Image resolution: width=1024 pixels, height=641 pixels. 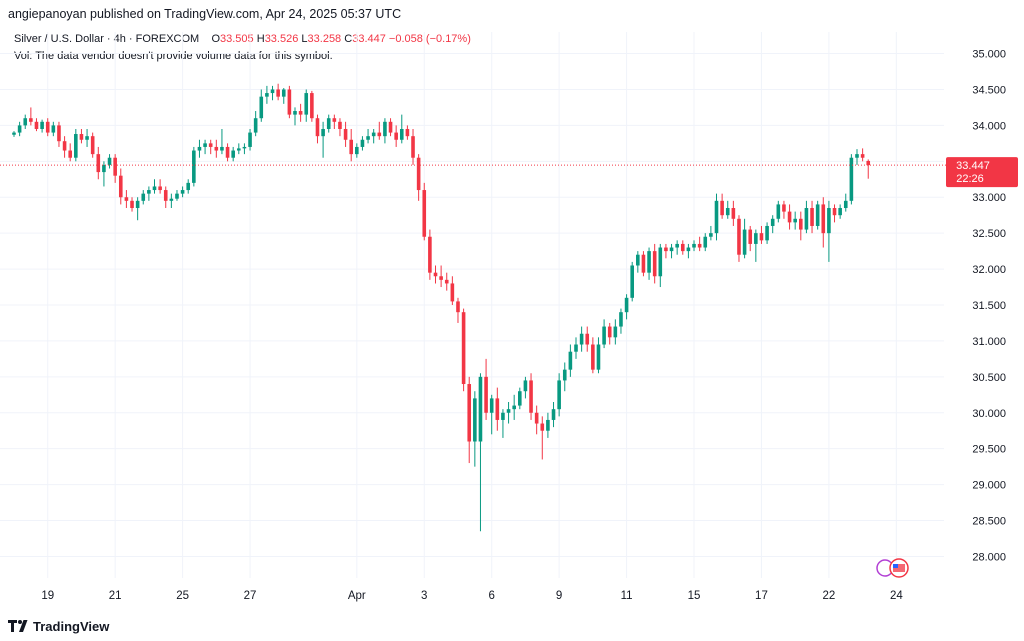 What do you see at coordinates (491, 596) in the screenshot?
I see `x-tick-label: 6` at bounding box center [491, 596].